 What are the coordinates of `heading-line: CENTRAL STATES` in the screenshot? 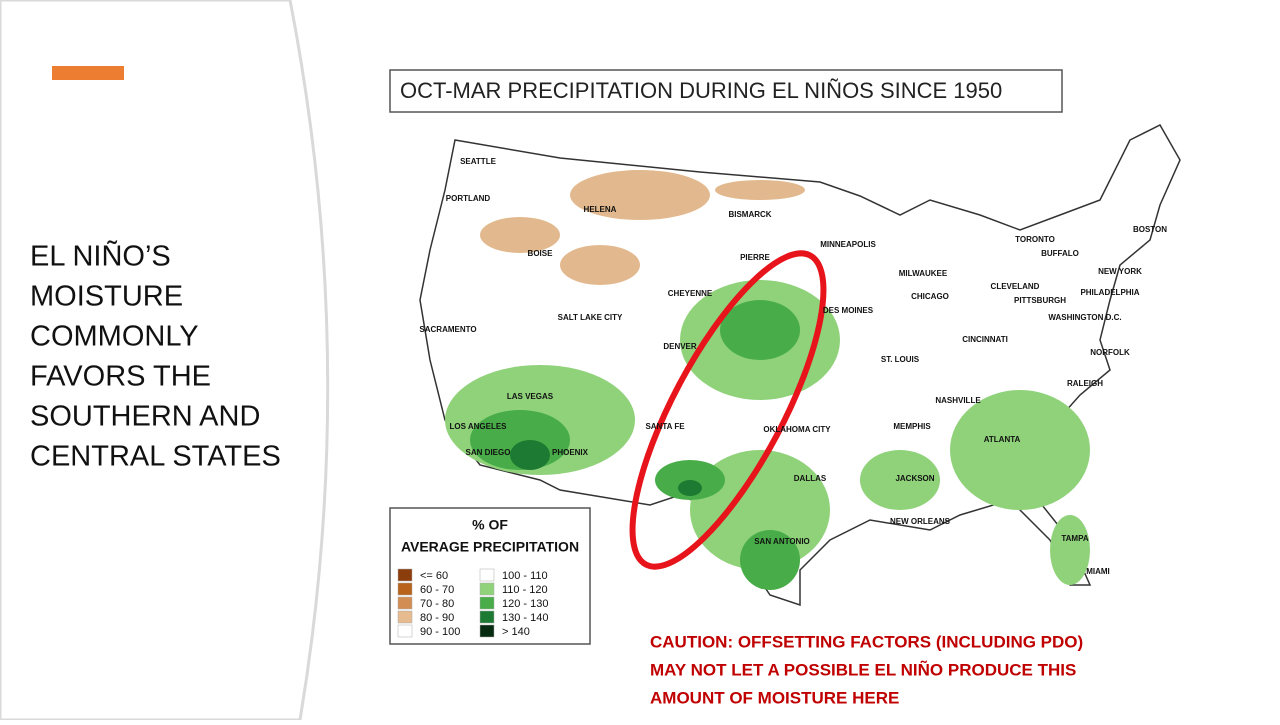 It's located at (155, 457).